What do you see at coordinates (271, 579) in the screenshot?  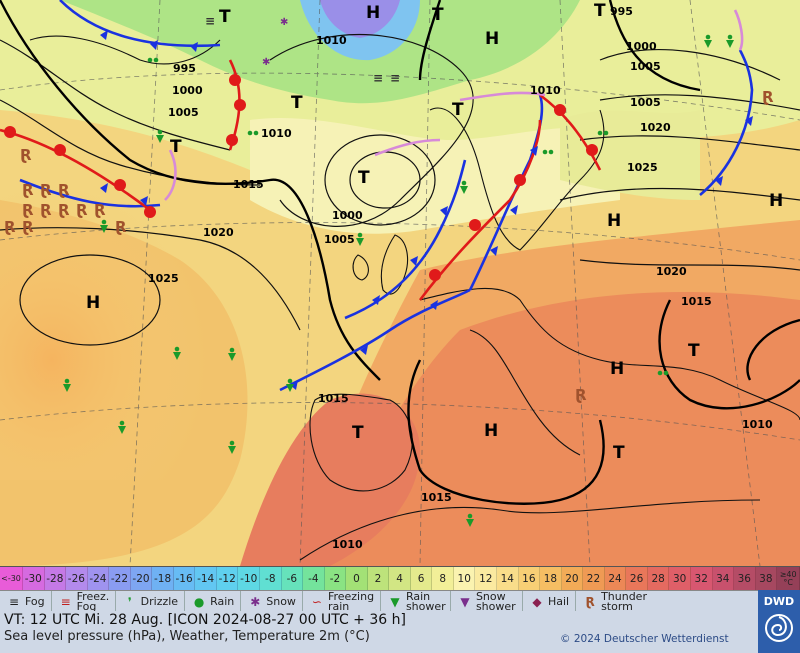 I see `scale-cell: -8` at bounding box center [271, 579].